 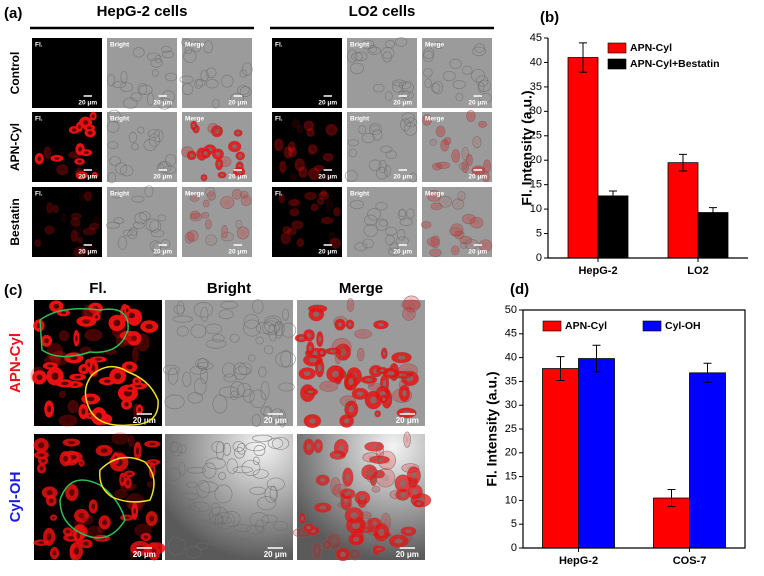 I want to click on micrograph-label: Fl., so click(x=39, y=119).